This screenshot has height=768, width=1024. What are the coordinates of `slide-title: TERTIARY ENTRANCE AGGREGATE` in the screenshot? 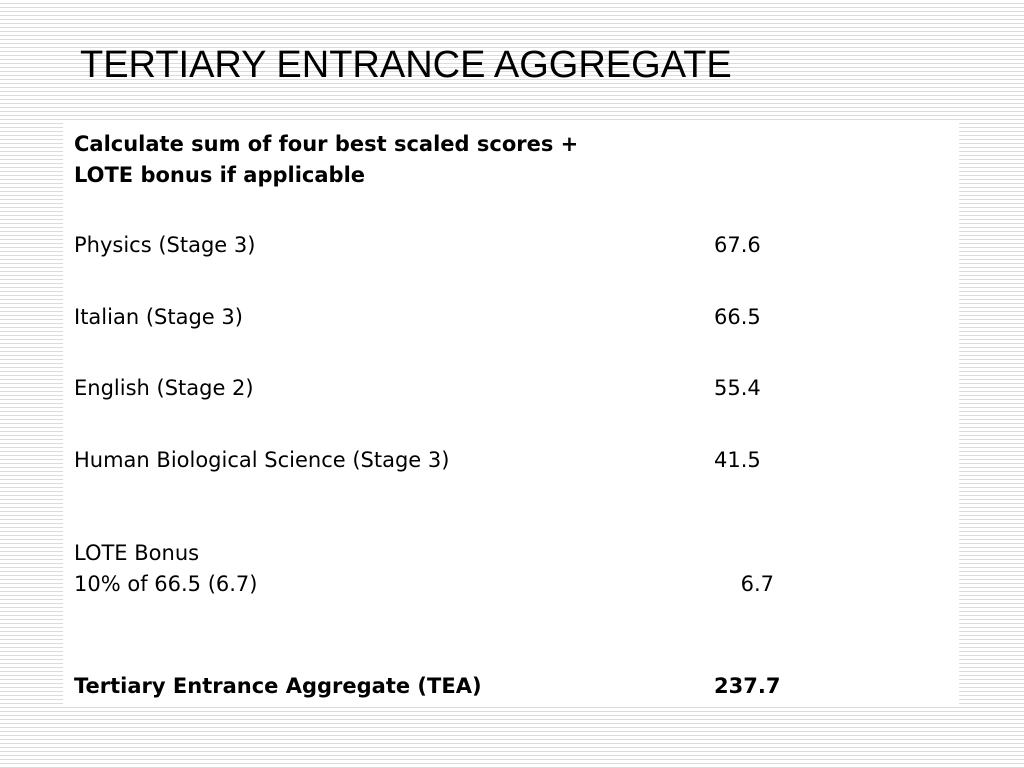 It's located at (406, 65).